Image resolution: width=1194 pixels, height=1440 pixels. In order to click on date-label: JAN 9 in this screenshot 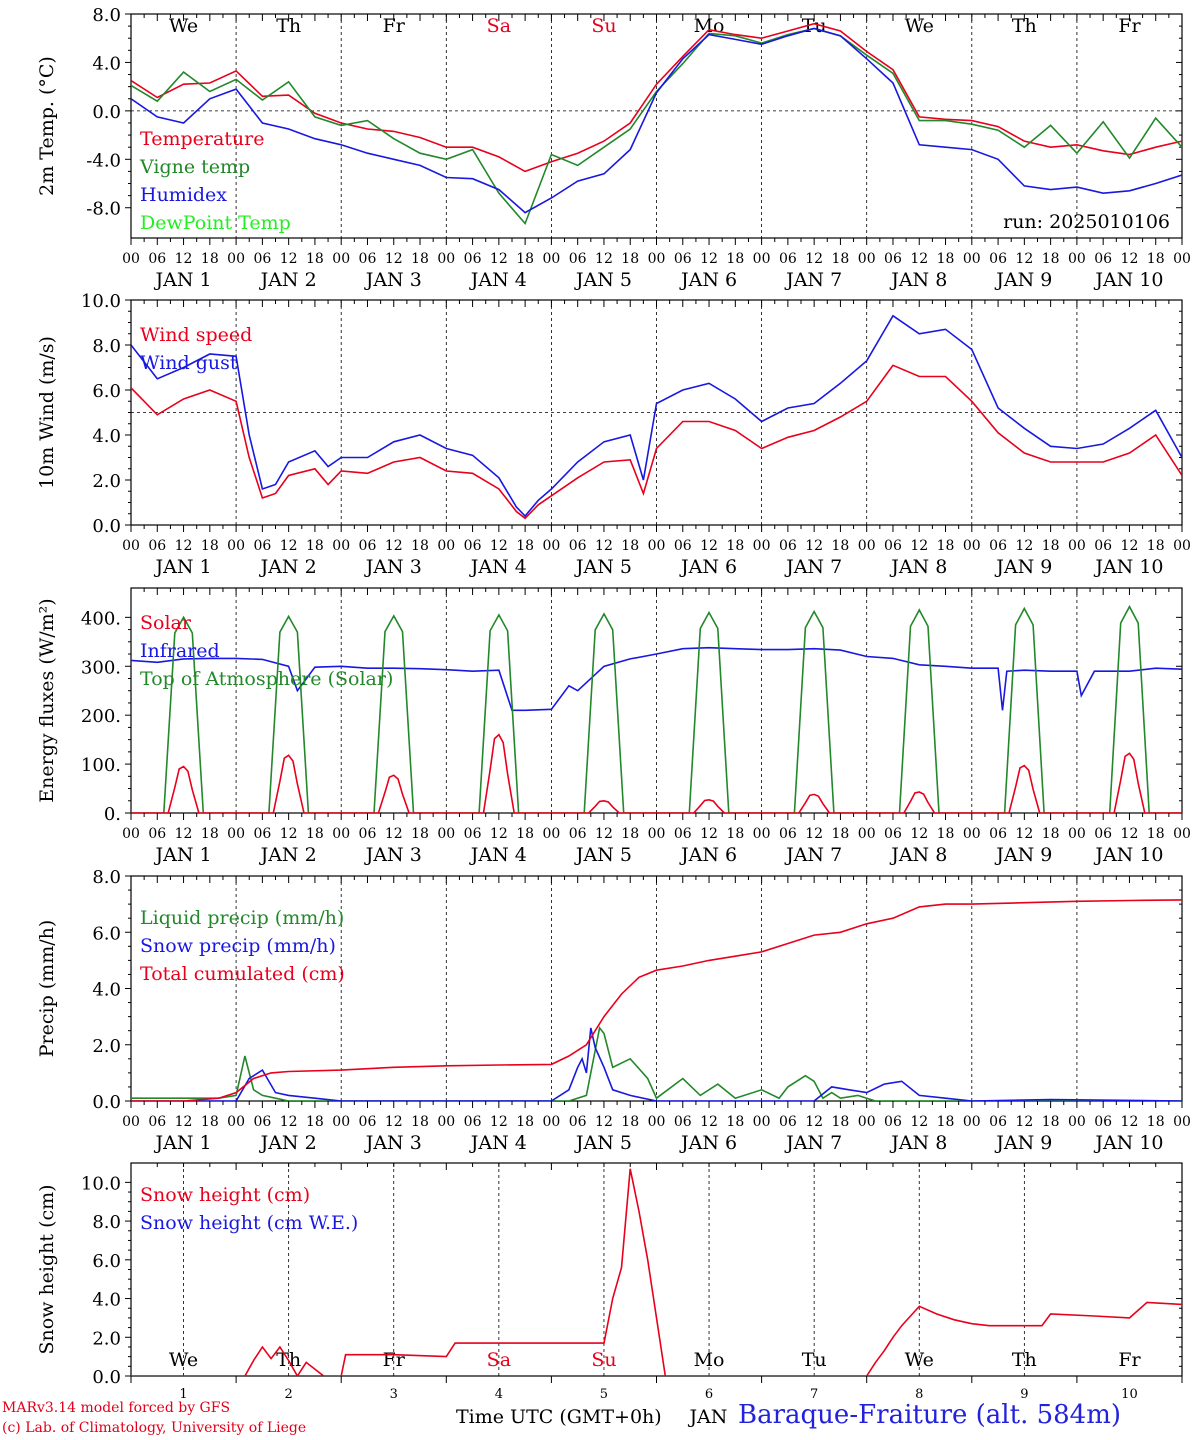, I will do `click(1023, 1143)`.